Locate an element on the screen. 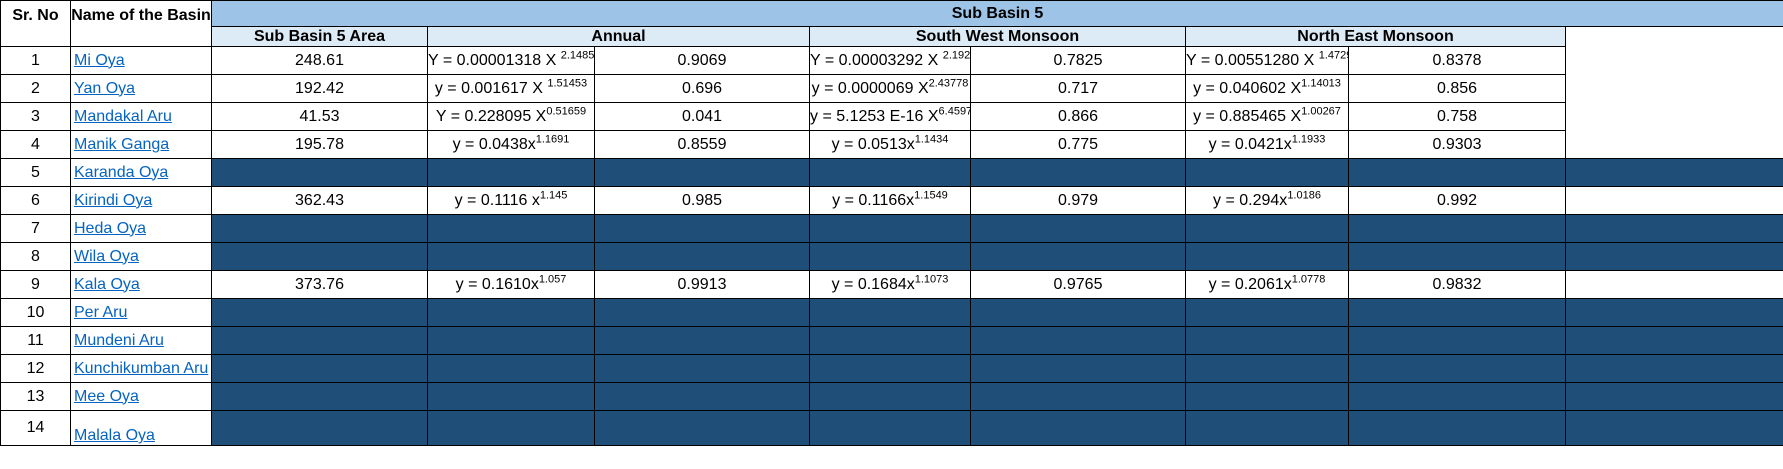 The height and width of the screenshot is (469, 1783). basin-name-cell: Wila Oya is located at coordinates (141, 256).